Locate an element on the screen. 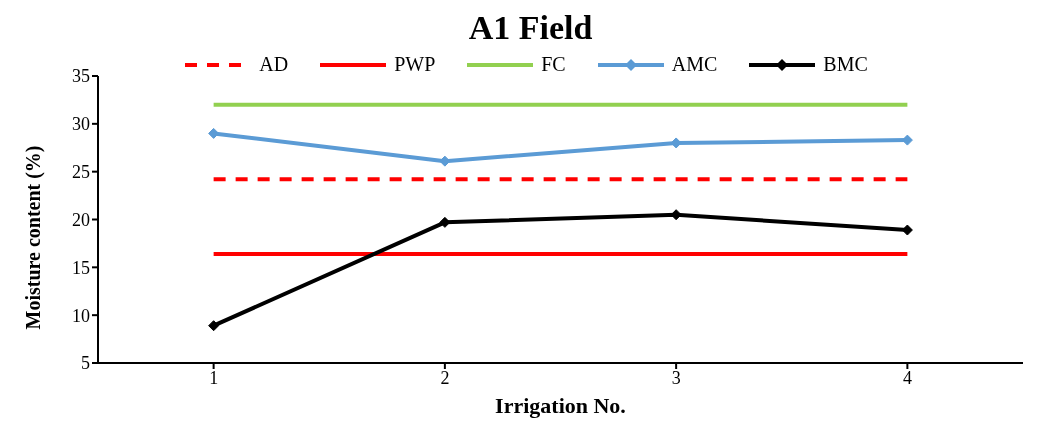  y-tick-label: 5 is located at coordinates (85, 363).